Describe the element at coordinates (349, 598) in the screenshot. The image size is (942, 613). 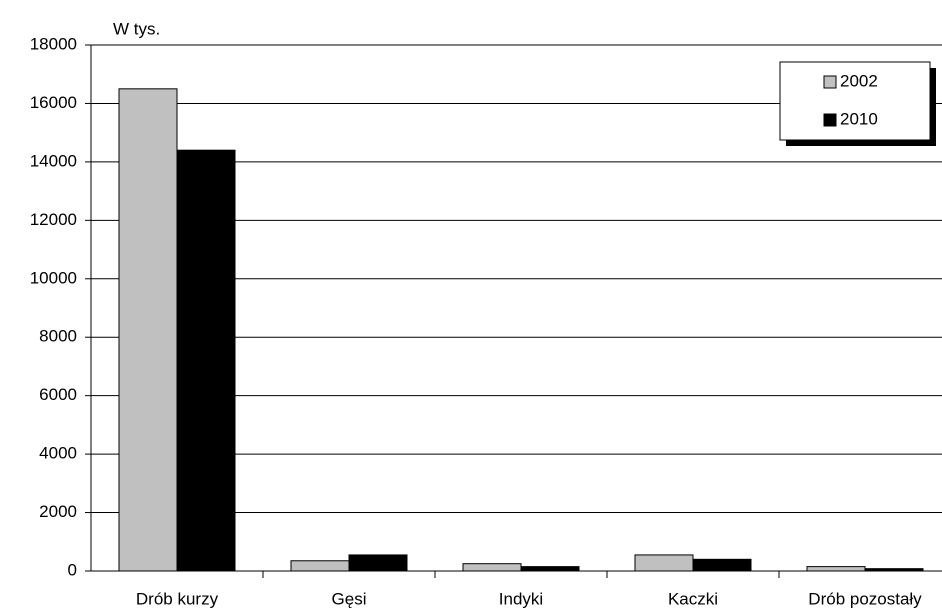
I see `x-tick-label: Gęsi` at that location.